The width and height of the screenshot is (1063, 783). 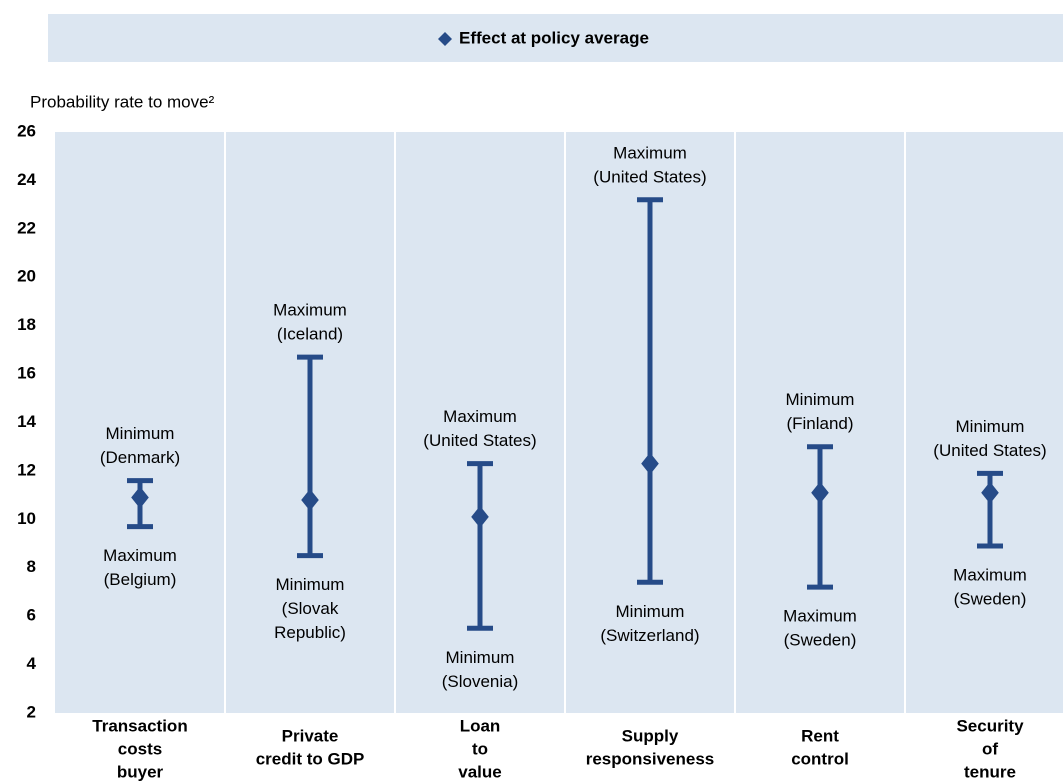 I want to click on y-tick-label: 14, so click(x=26, y=421).